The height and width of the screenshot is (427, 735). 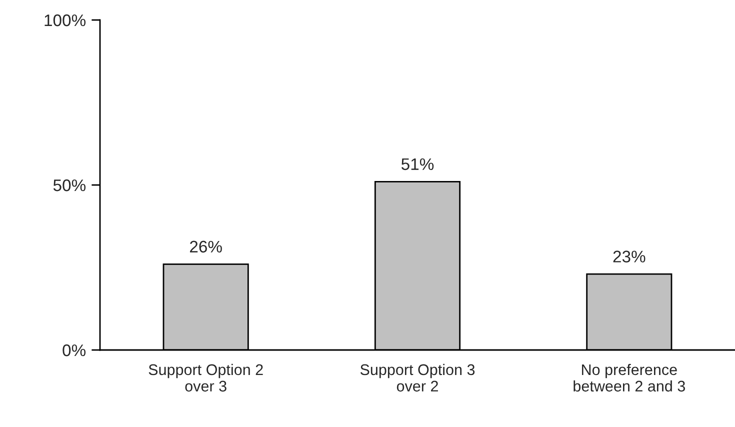 I want to click on data-label: 23%, so click(x=629, y=256).